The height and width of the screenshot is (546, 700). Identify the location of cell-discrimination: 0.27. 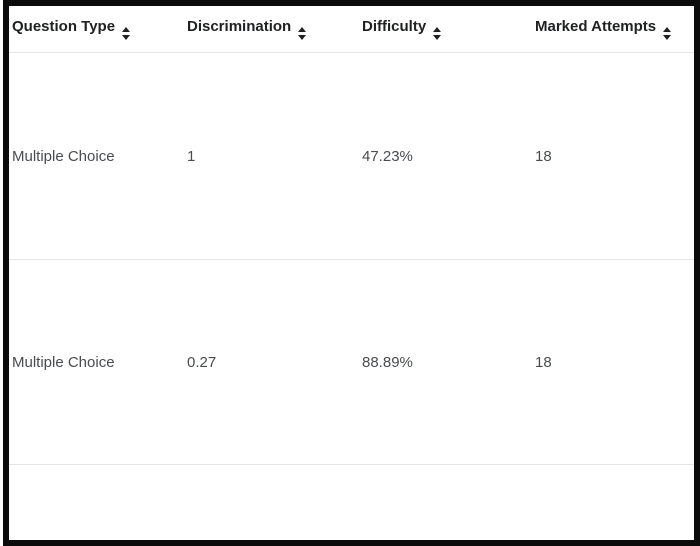
(271, 362).